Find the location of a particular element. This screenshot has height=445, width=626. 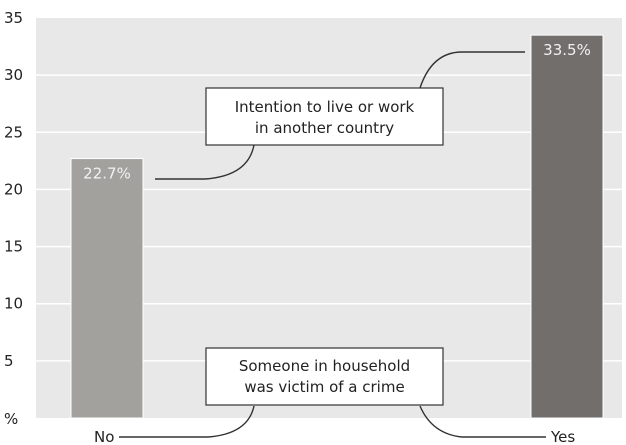

y-tick-label-30: 30 is located at coordinates (13, 75).